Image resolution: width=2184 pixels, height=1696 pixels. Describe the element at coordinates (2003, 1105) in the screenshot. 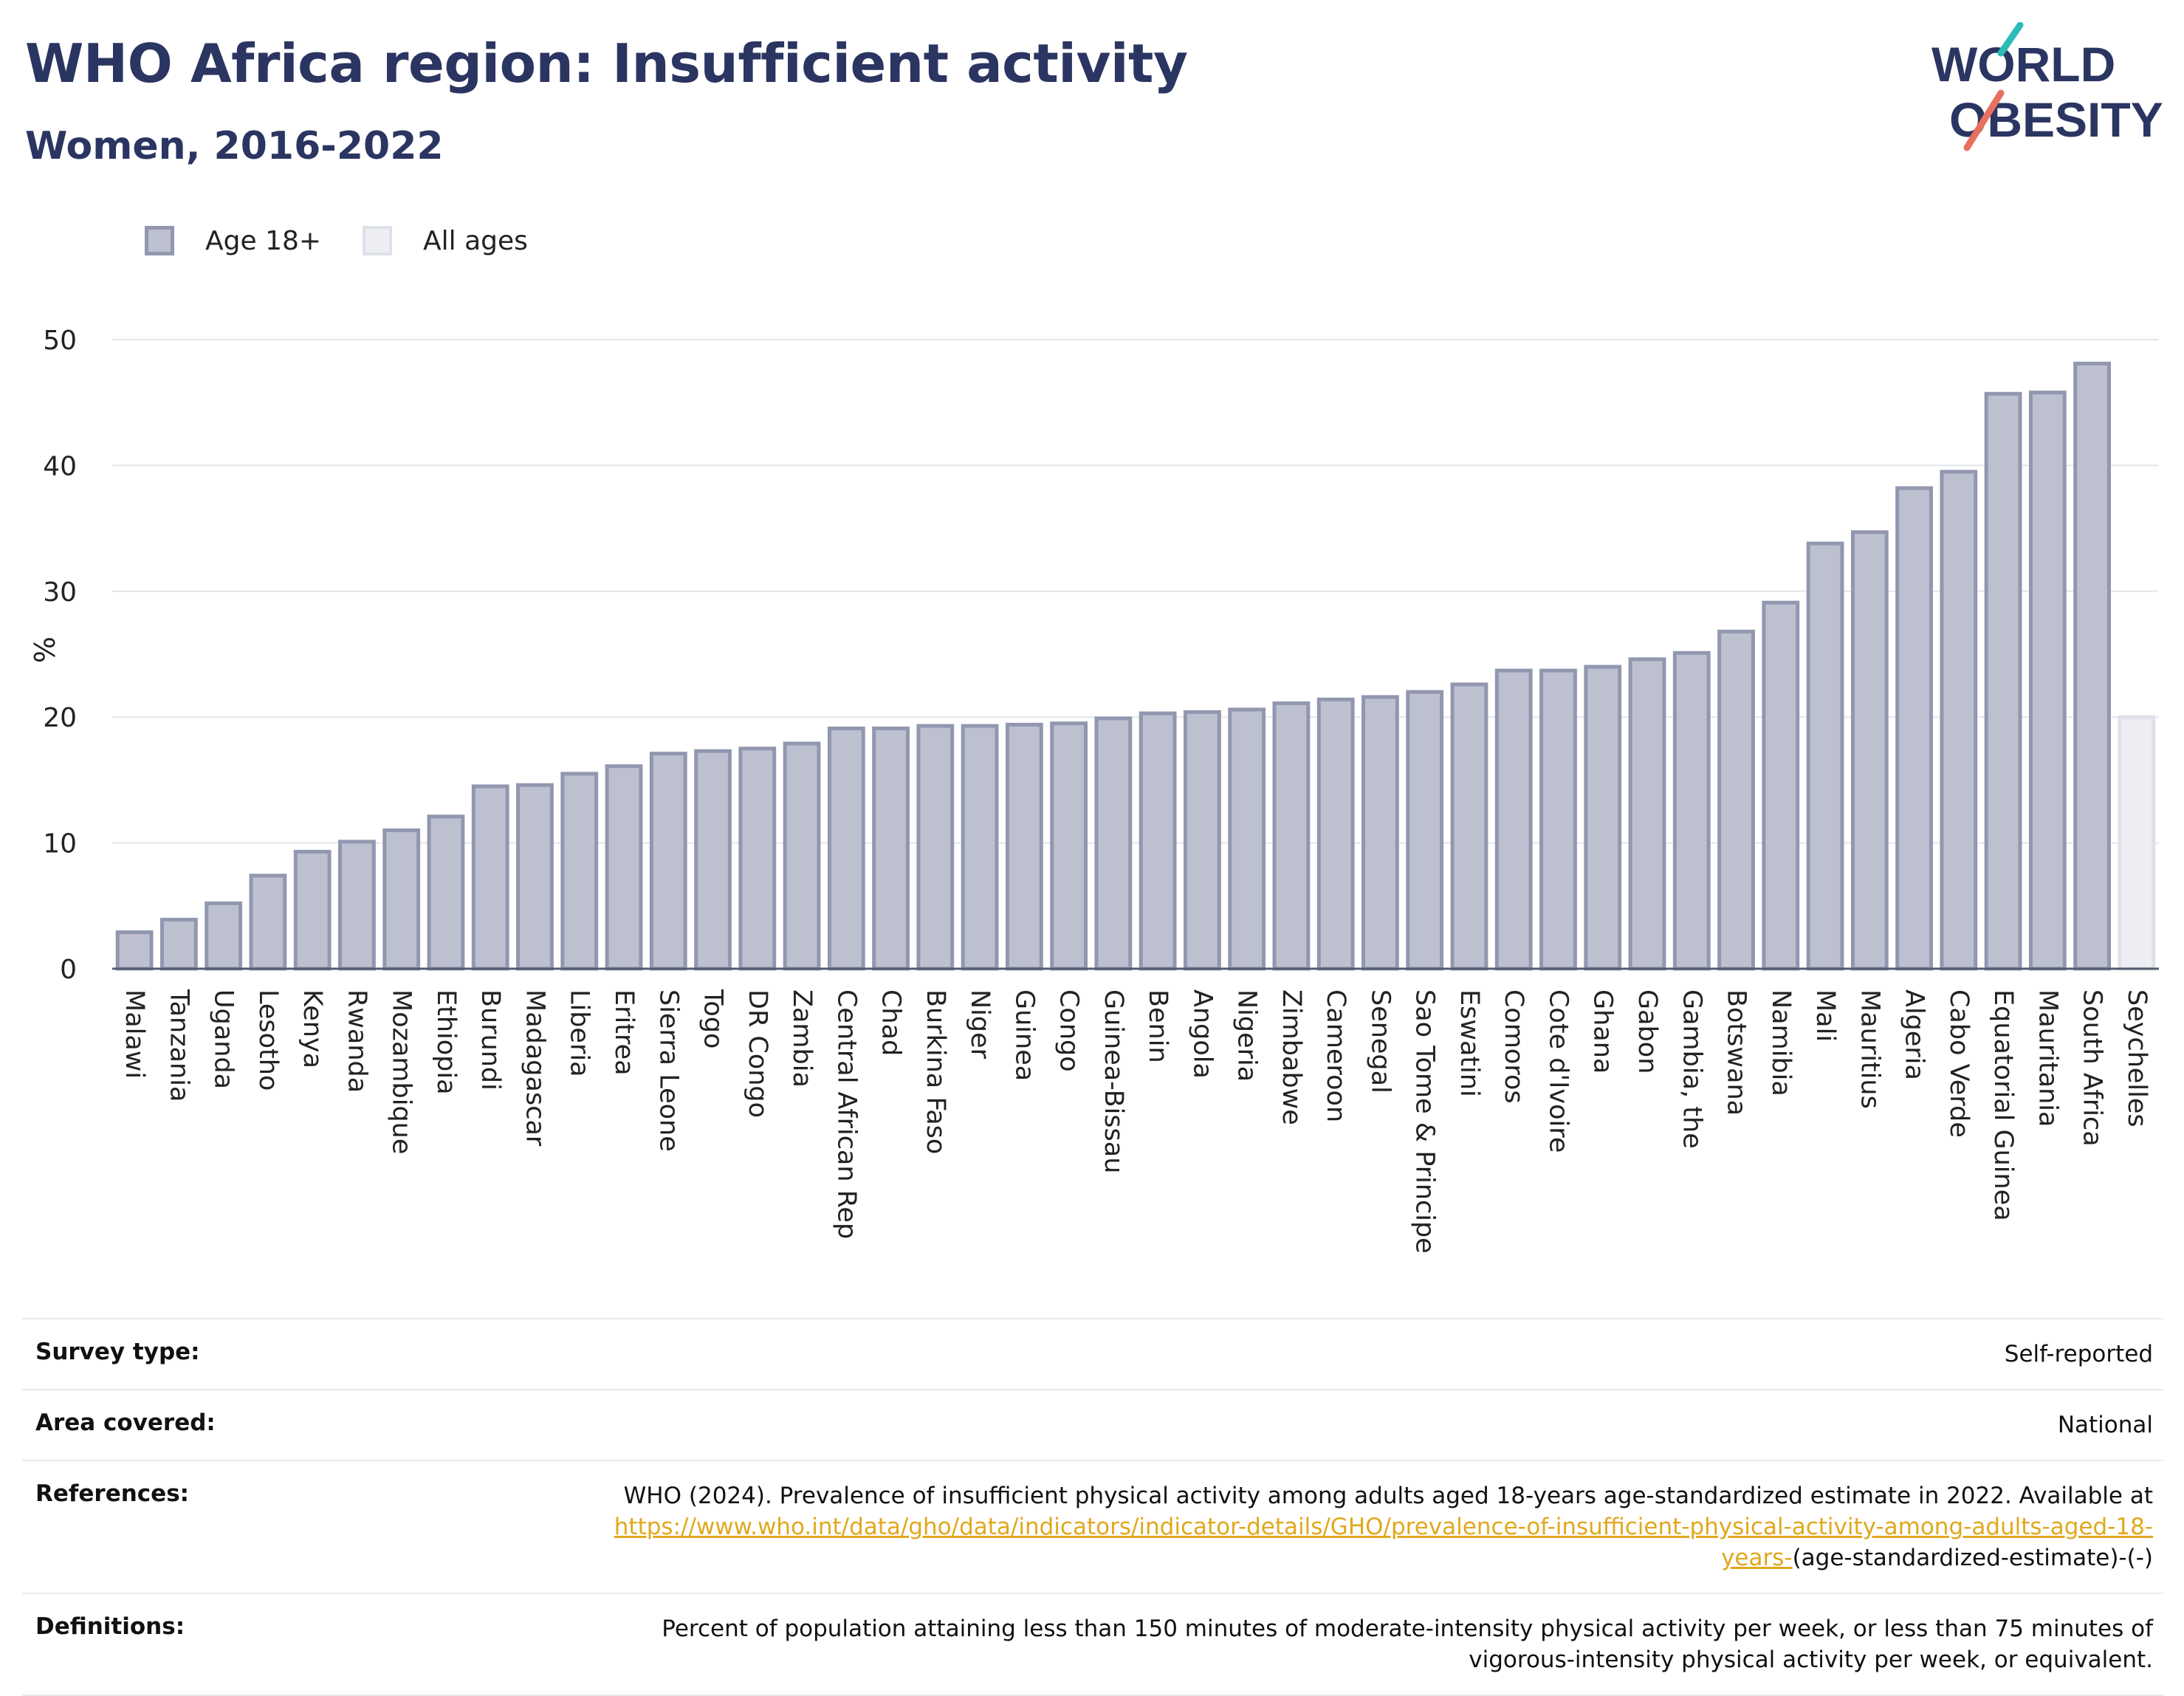

I see `x-tick-label: Equatorial Guinea` at that location.